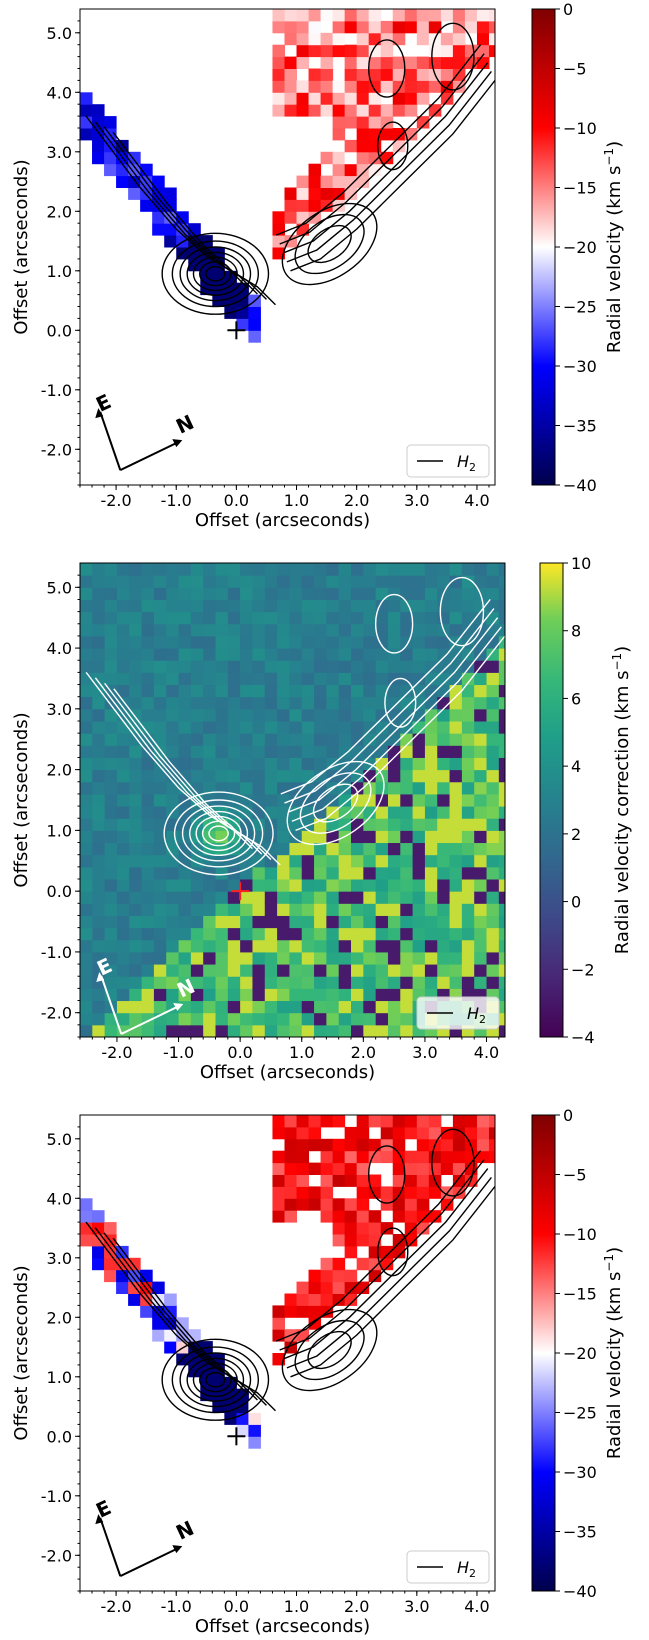 Image resolution: width=649 pixels, height=1640 pixels. Describe the element at coordinates (476, 500) in the screenshot. I see `x-tick-label: 4.0` at that location.